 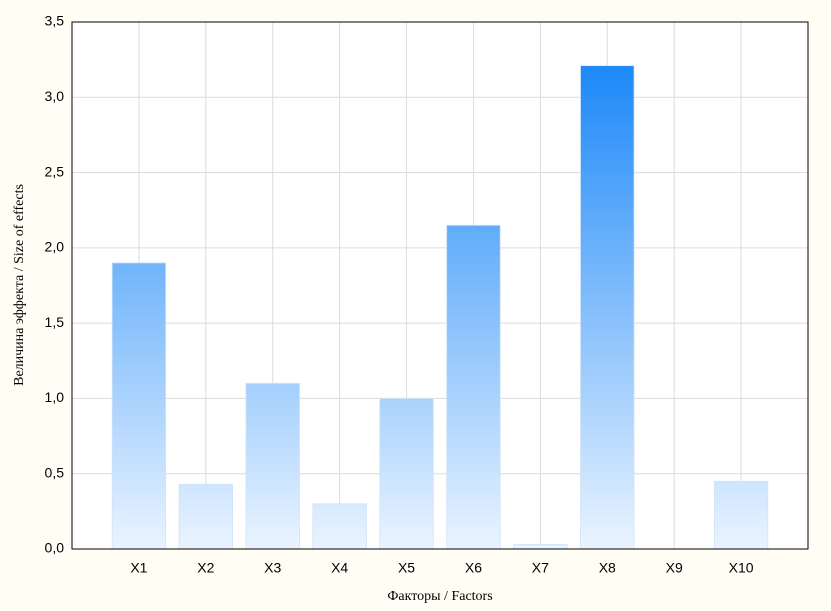 What do you see at coordinates (607, 568) in the screenshot?
I see `x-tick-label: X8` at bounding box center [607, 568].